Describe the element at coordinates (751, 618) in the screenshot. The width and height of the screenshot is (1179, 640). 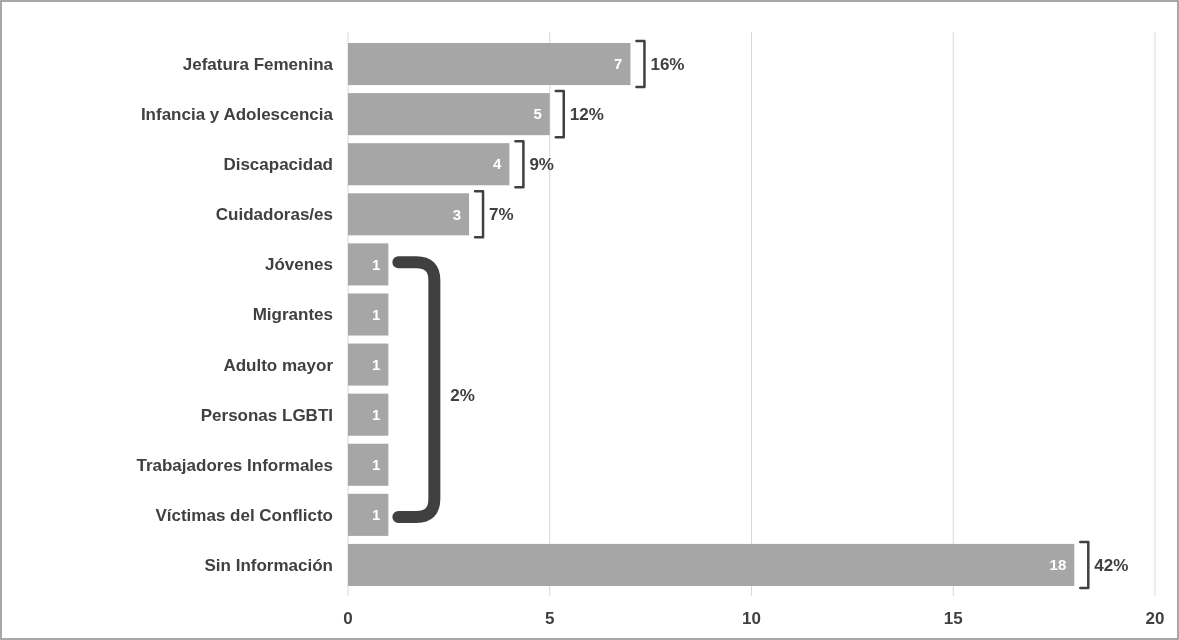
I see `x-tick-label: 10` at that location.